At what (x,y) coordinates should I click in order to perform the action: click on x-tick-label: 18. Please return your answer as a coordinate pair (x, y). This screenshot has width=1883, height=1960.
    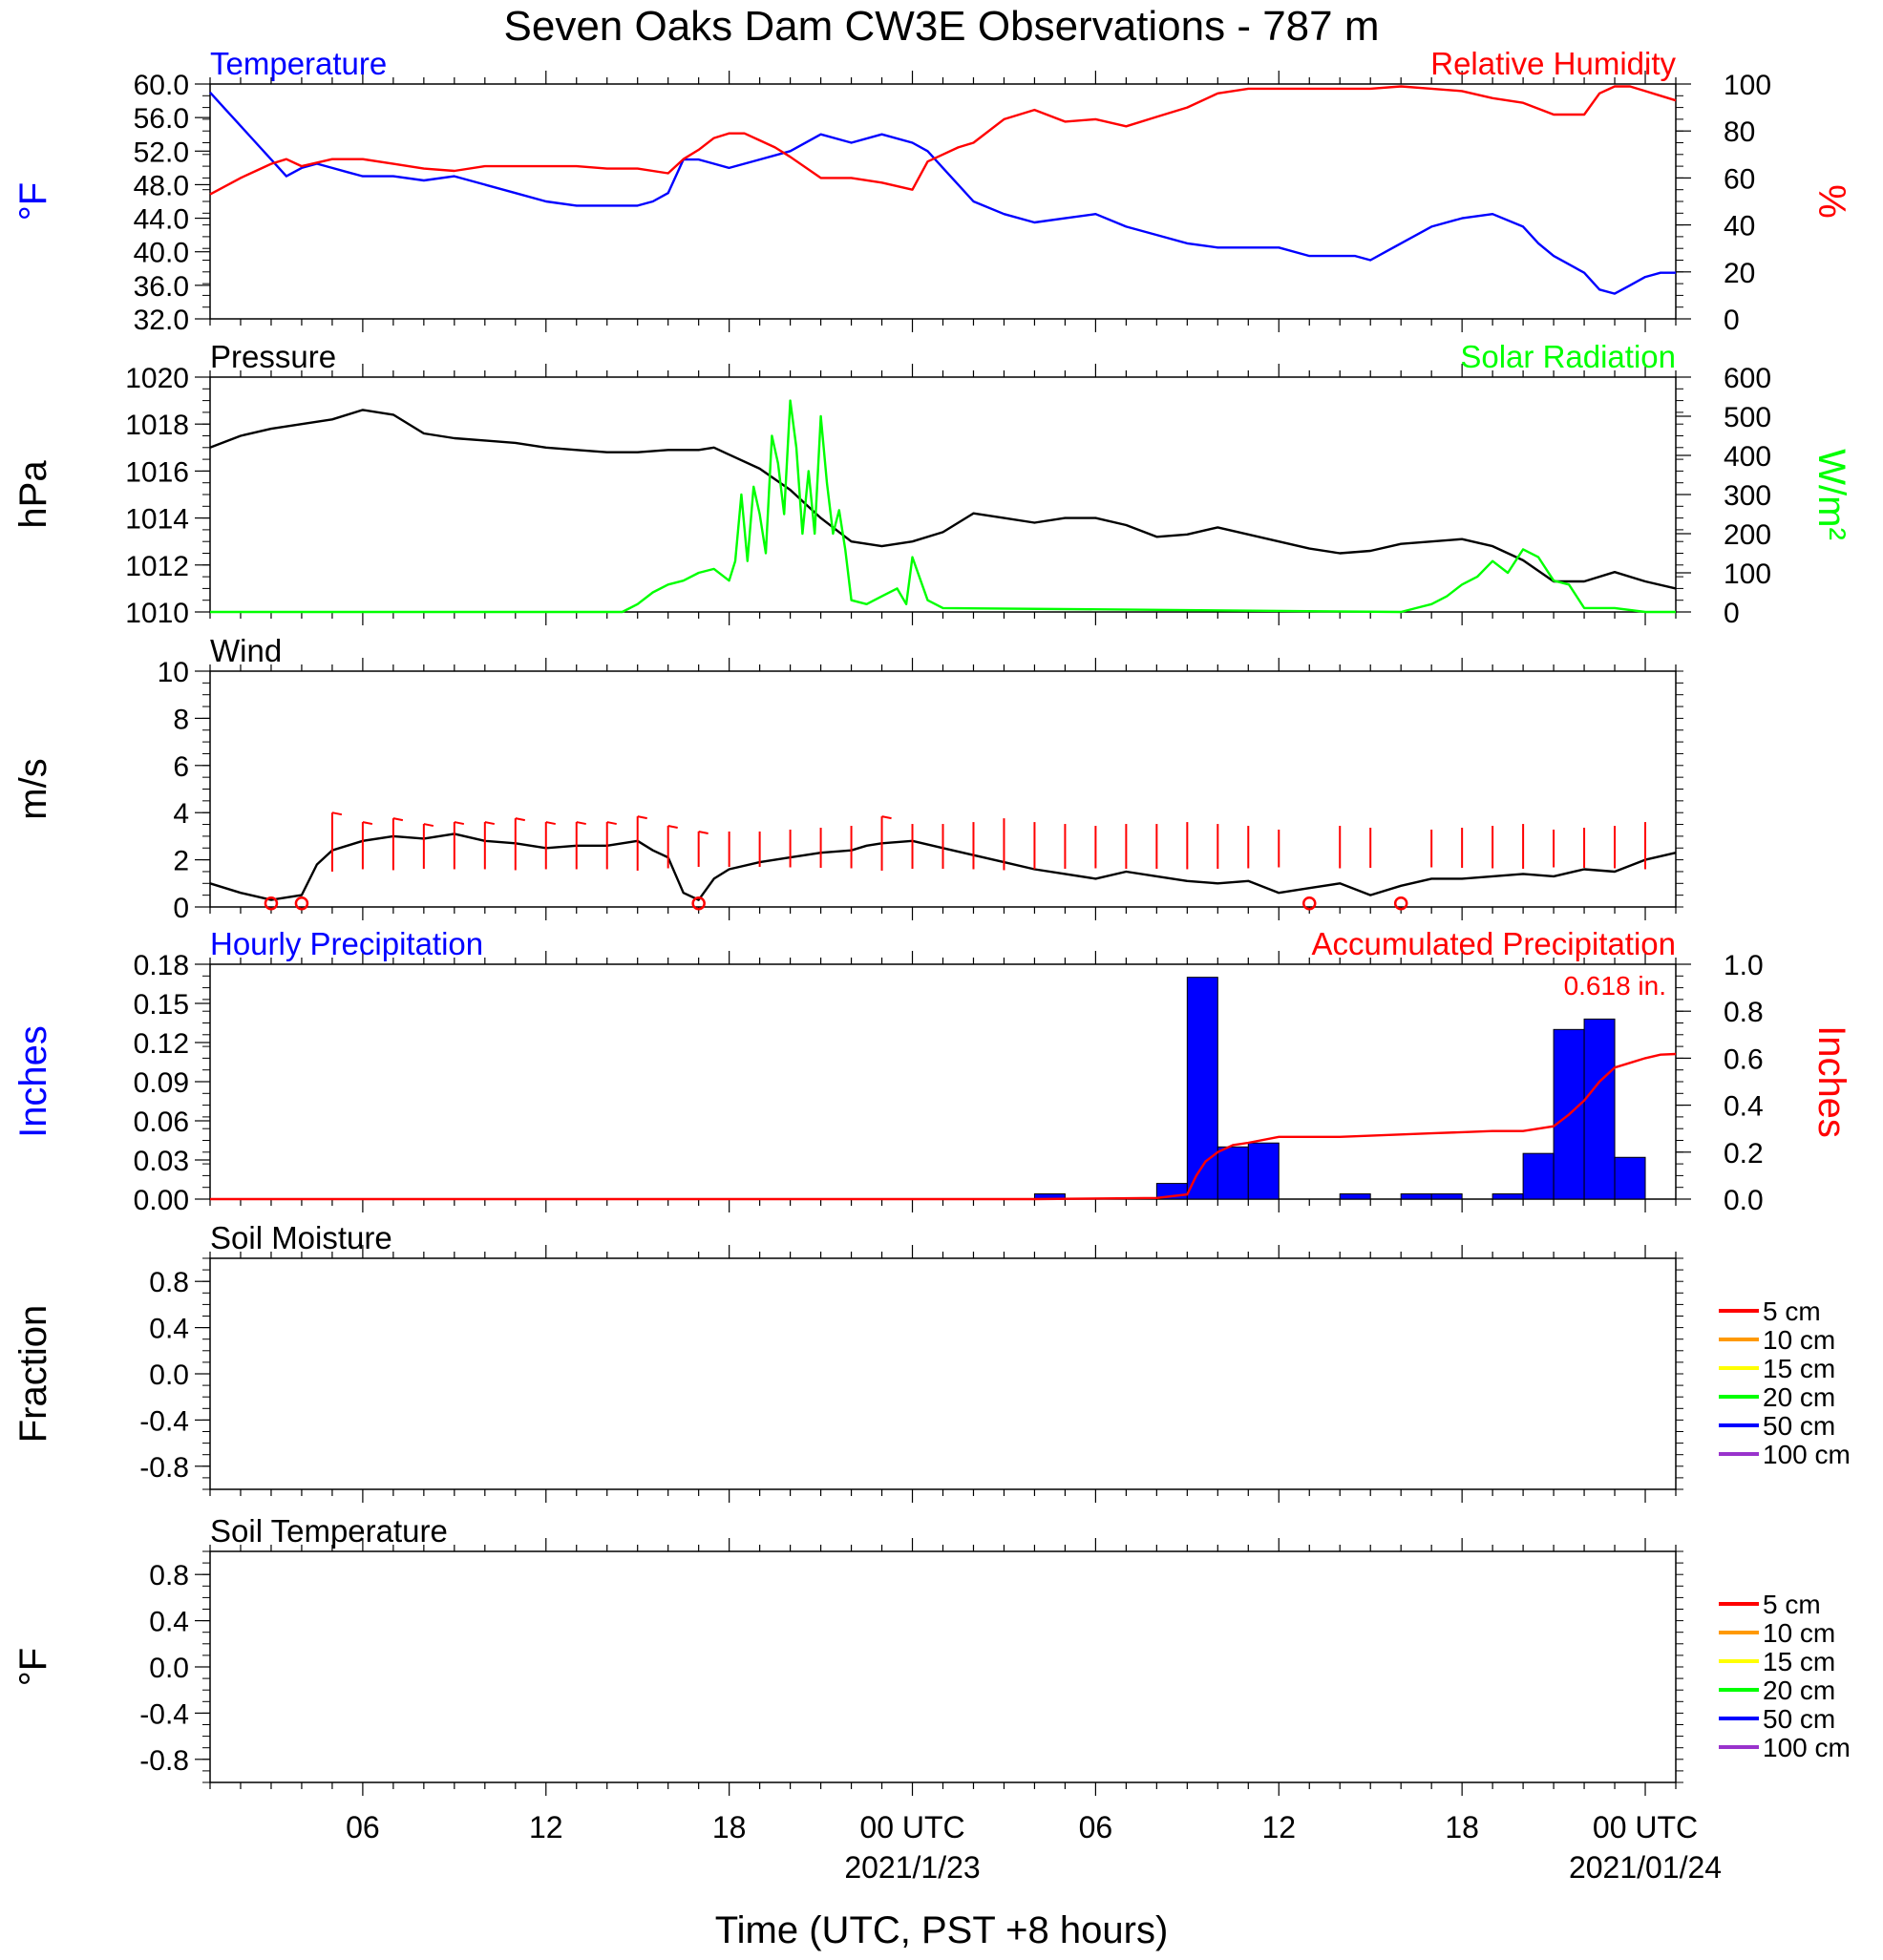
    Looking at the image, I should click on (729, 1827).